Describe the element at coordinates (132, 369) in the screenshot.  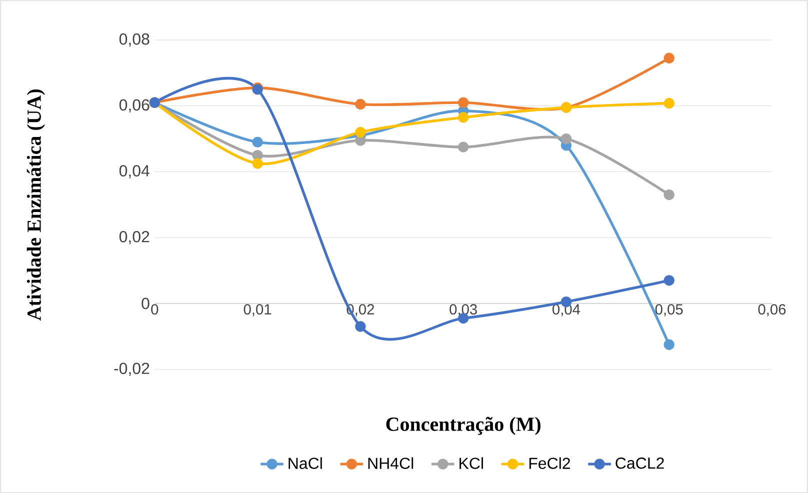
I see `y-tick-label: -0,02` at that location.